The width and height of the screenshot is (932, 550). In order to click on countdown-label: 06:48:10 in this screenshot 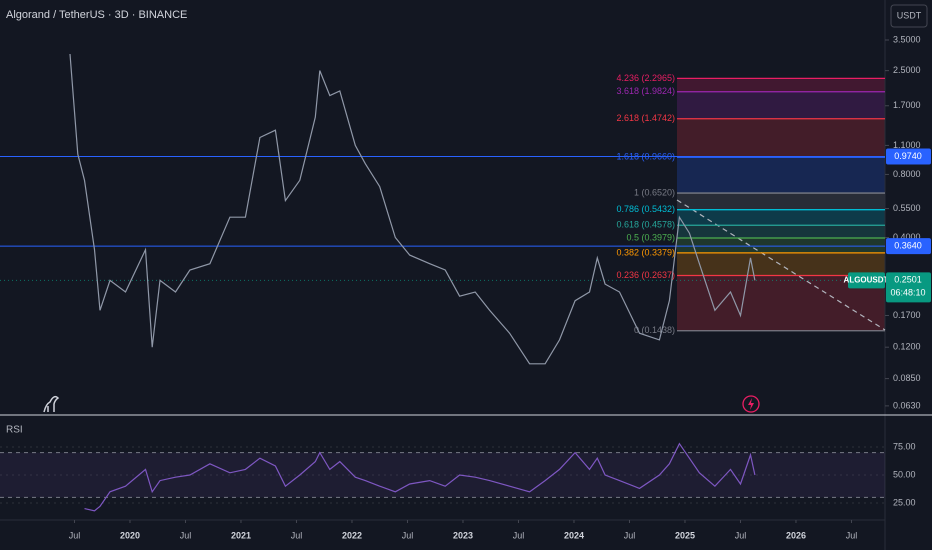, I will do `click(907, 293)`.